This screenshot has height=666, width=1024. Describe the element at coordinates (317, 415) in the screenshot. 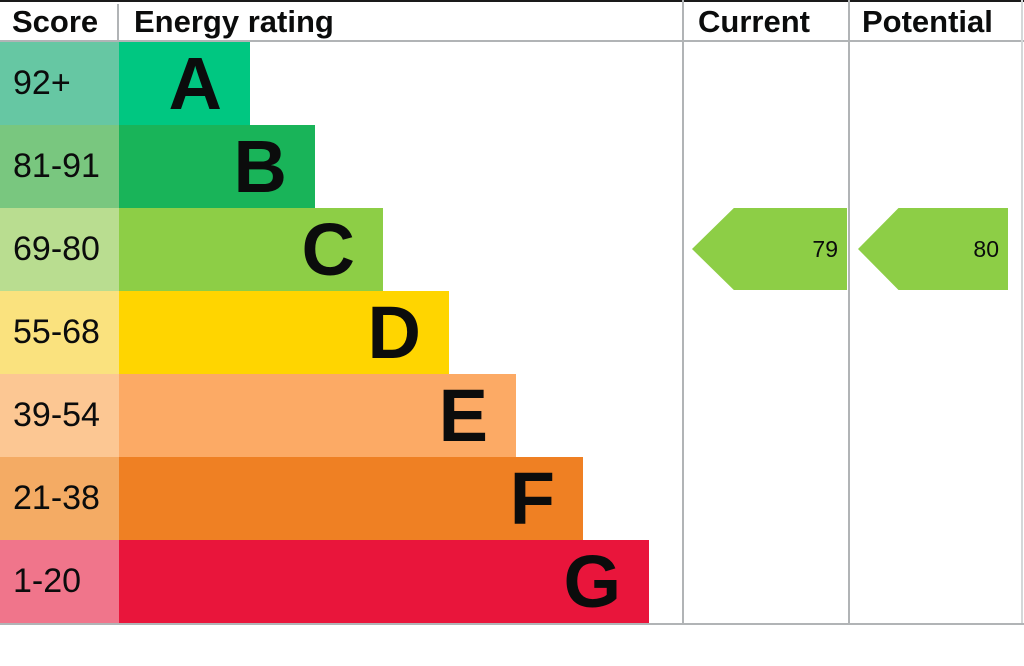

I see `band-bar-e: E` at that location.